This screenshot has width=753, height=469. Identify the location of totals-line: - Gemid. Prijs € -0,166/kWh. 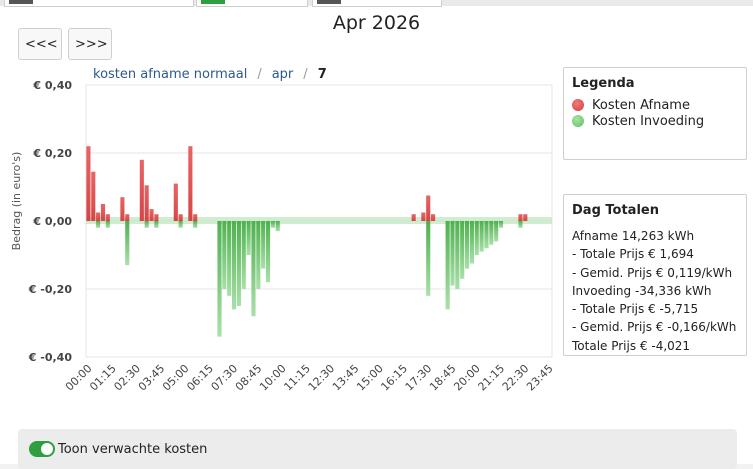
(654, 327).